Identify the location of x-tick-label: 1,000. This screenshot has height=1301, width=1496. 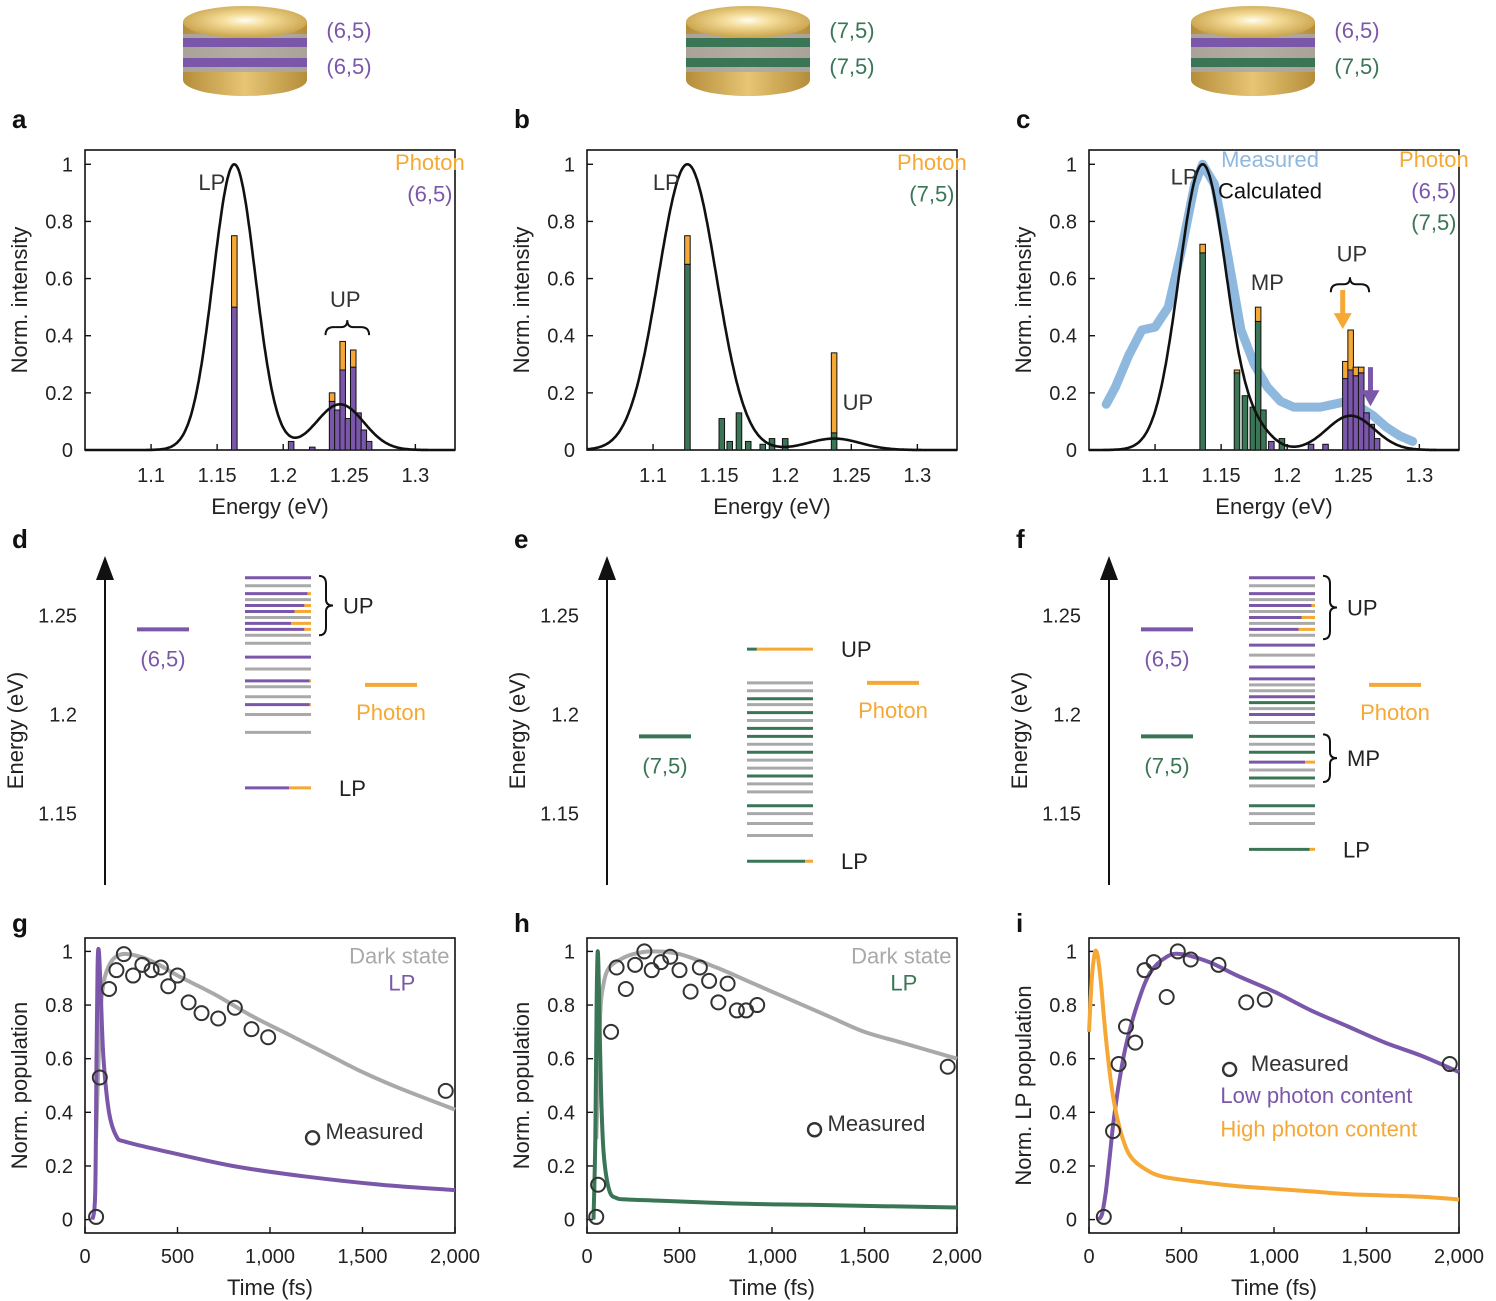
(1274, 1257).